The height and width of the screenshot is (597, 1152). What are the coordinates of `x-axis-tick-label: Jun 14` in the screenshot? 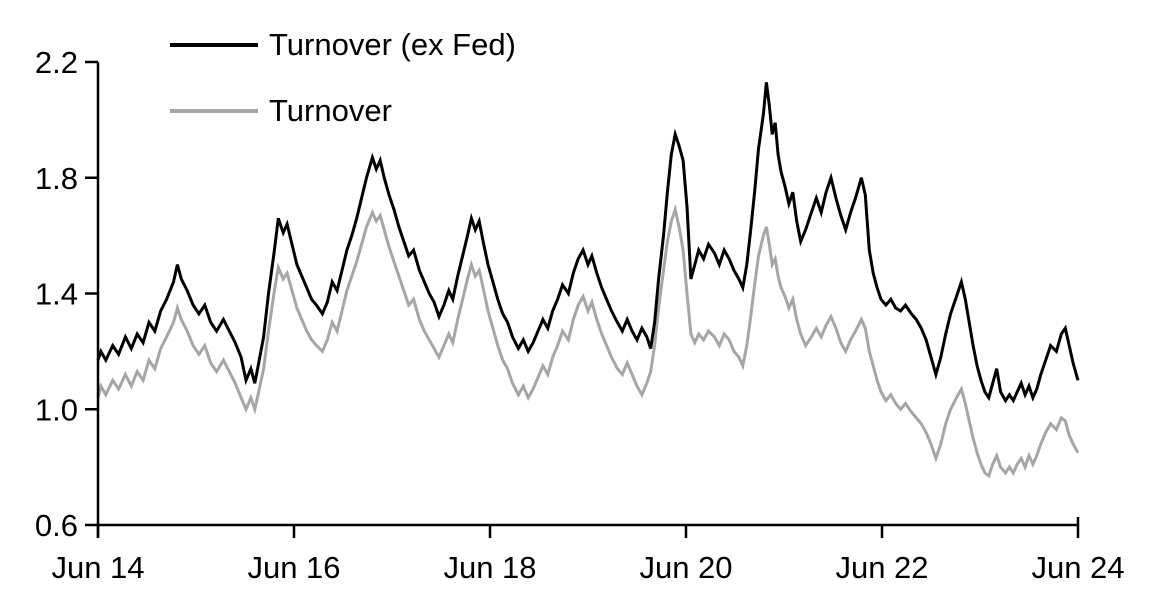 It's located at (97, 567).